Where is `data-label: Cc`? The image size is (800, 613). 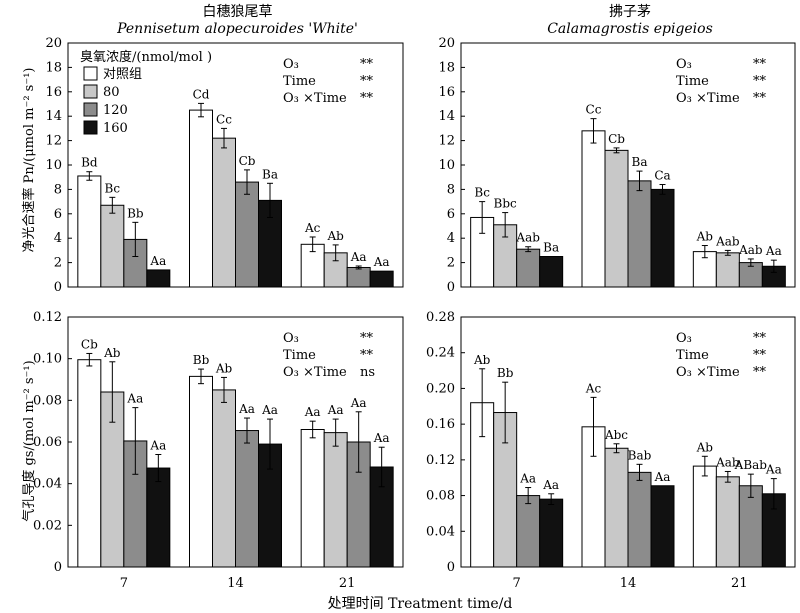 data-label: Cc is located at coordinates (594, 110).